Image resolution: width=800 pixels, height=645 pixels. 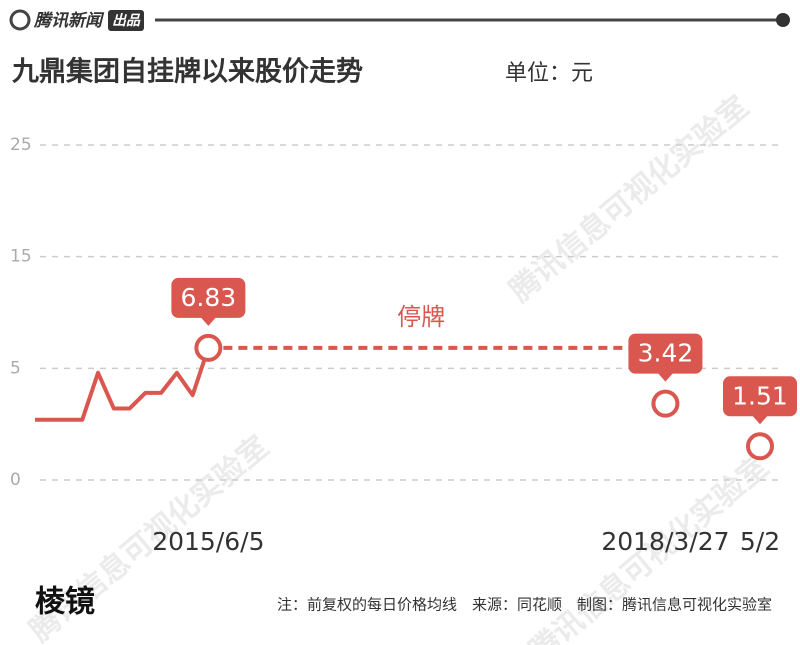 I want to click on brand: 腾讯新闻, so click(x=69, y=21).